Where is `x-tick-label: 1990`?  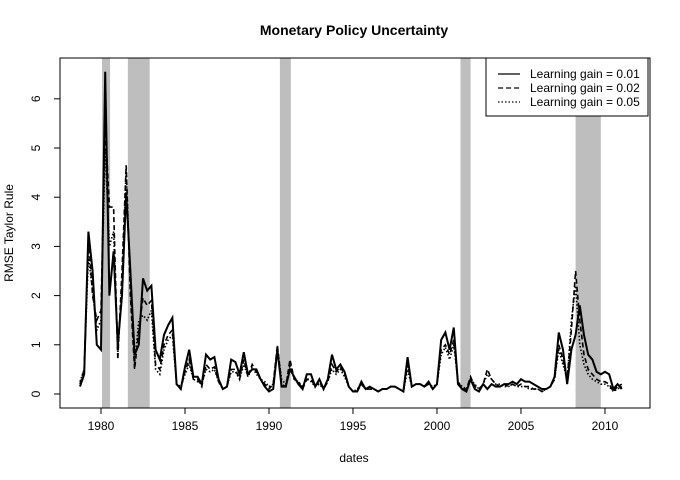
x-tick-label: 1990 is located at coordinates (269, 426).